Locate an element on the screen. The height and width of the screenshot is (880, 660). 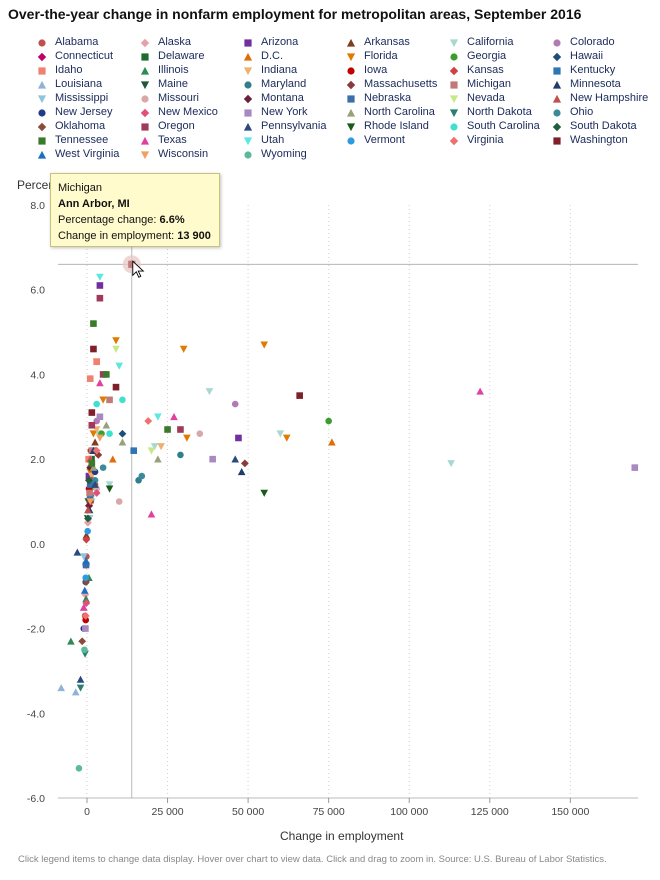
data-point-utah is located at coordinates (119, 366).